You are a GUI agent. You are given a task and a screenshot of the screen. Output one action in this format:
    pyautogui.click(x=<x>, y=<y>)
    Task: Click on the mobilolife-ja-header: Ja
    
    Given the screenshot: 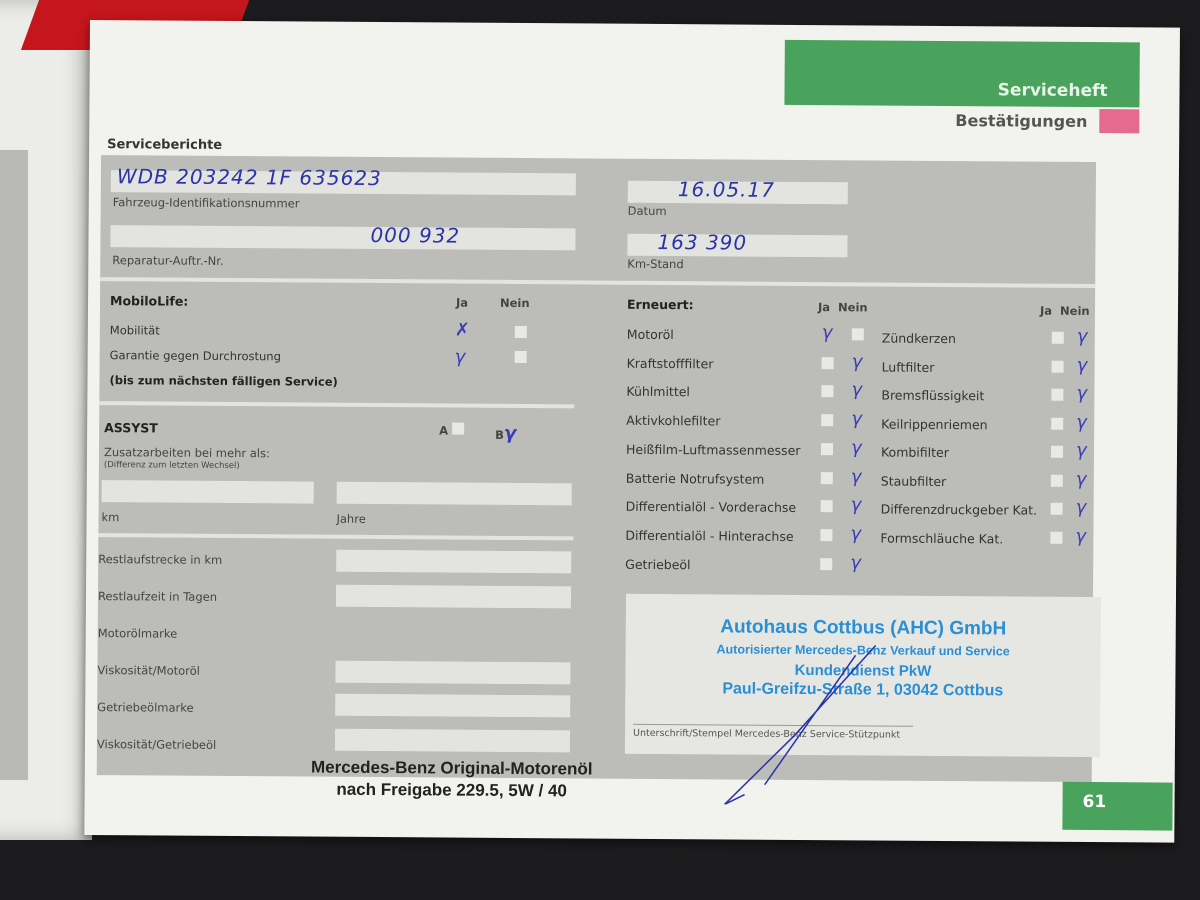 What is the action you would take?
    pyautogui.click(x=462, y=302)
    